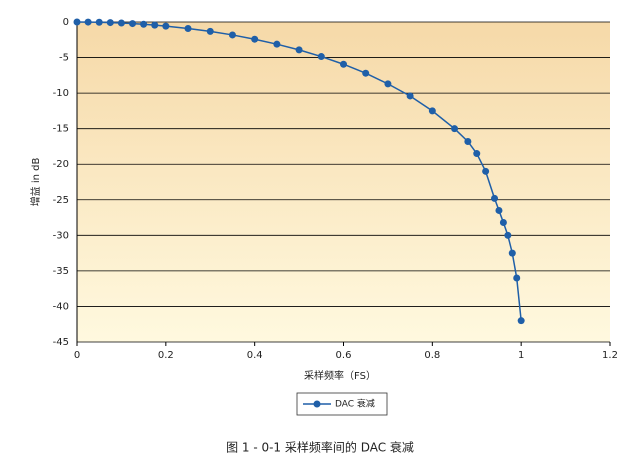 The height and width of the screenshot is (460, 640). What do you see at coordinates (166, 355) in the screenshot?
I see `x-tick-label: 0.2` at bounding box center [166, 355].